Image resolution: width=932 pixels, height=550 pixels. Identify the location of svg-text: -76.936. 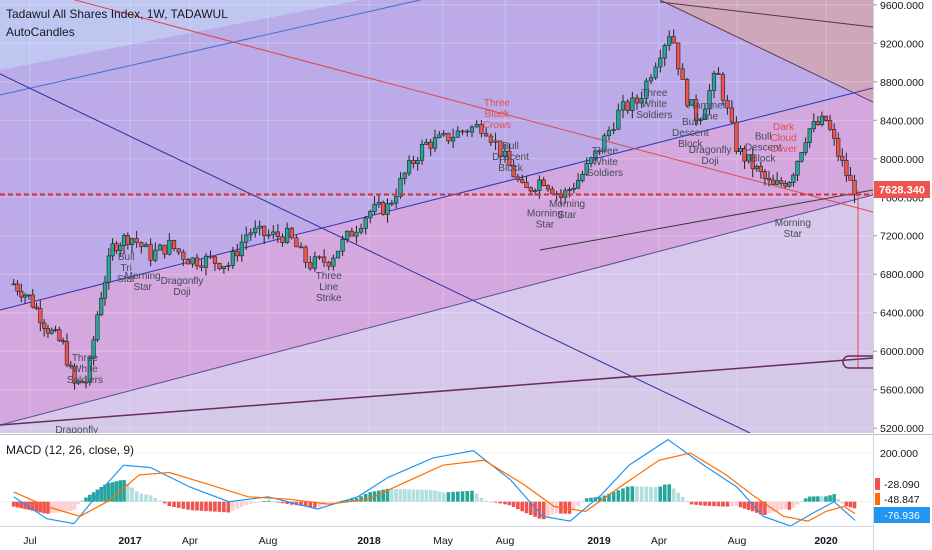
(902, 516).